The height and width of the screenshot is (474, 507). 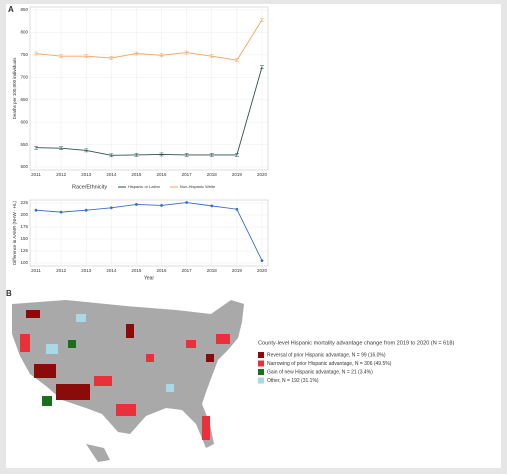 I want to click on y-tick-label: 200, so click(x=24, y=214).